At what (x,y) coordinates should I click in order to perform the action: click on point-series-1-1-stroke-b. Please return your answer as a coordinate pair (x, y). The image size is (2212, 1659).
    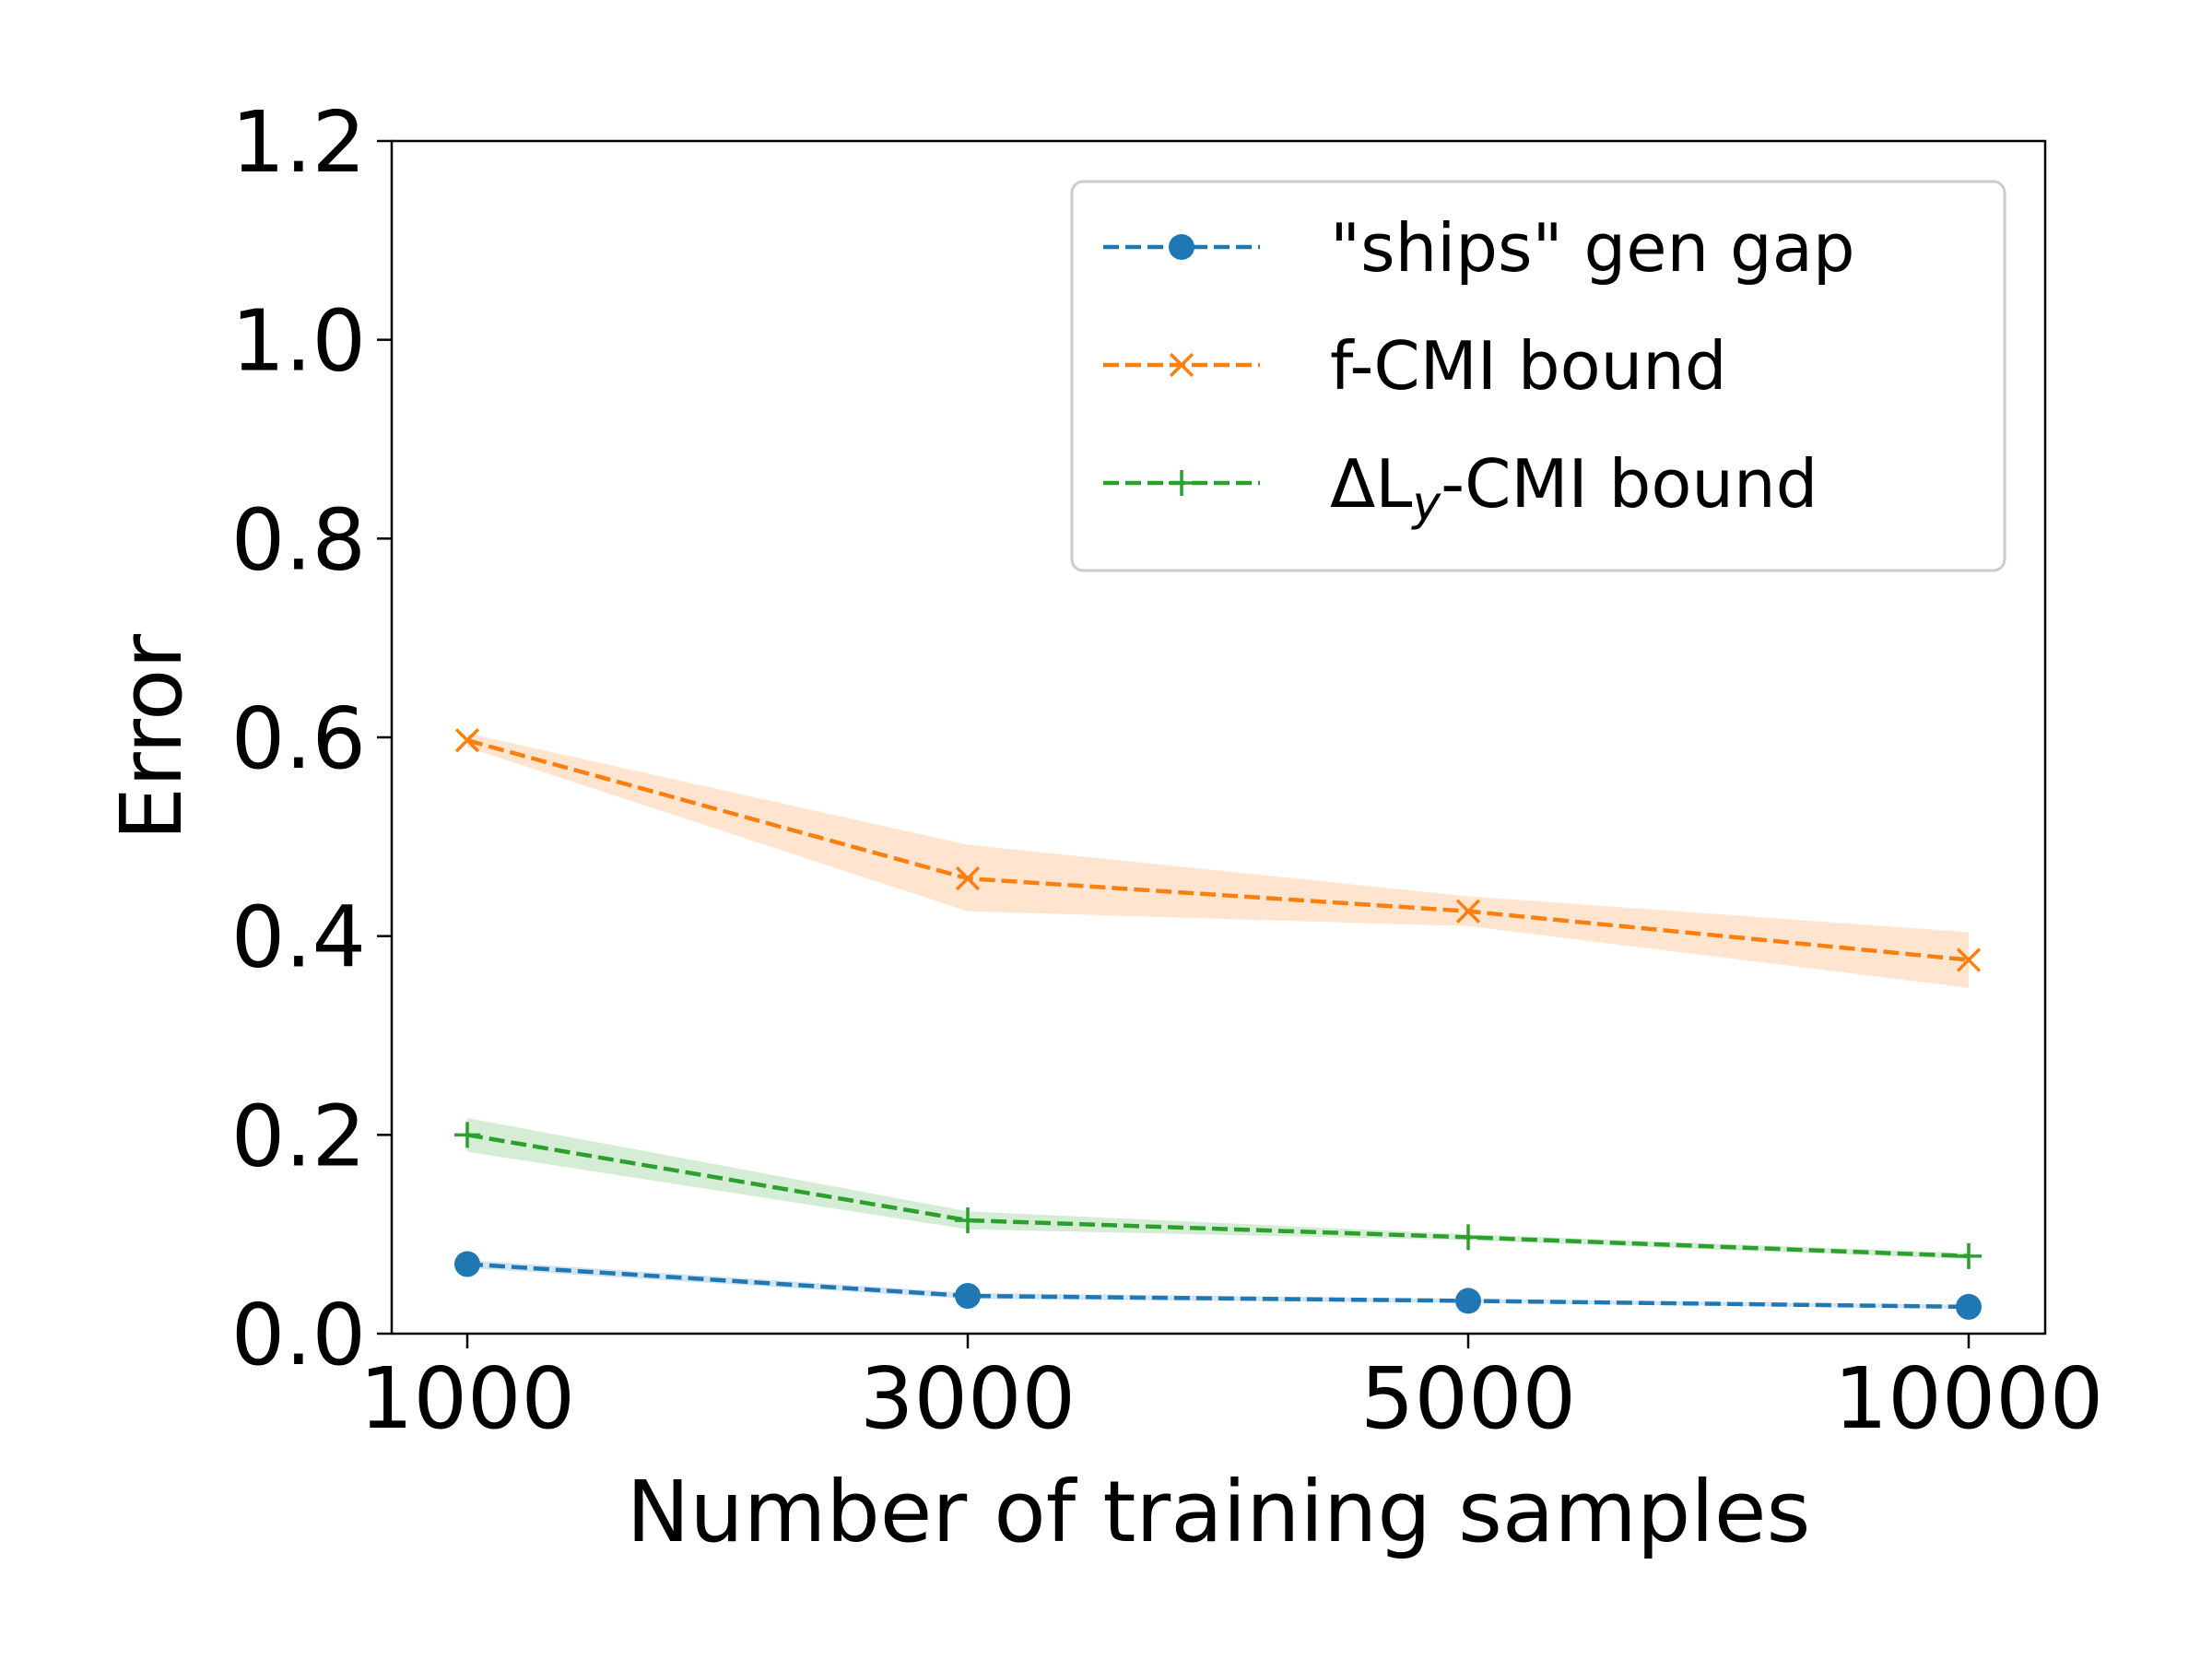
    Looking at the image, I should click on (968, 878).